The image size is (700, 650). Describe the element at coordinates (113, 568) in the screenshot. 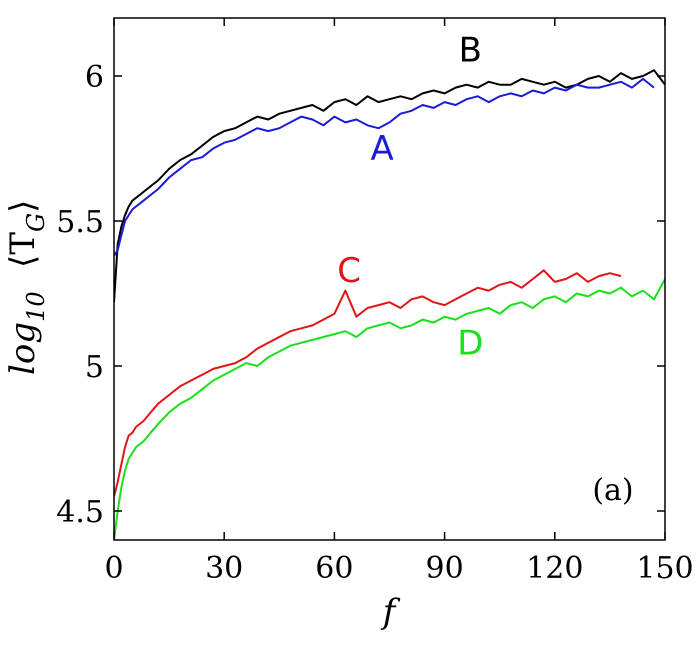

I see `x-tick-label: 0` at that location.